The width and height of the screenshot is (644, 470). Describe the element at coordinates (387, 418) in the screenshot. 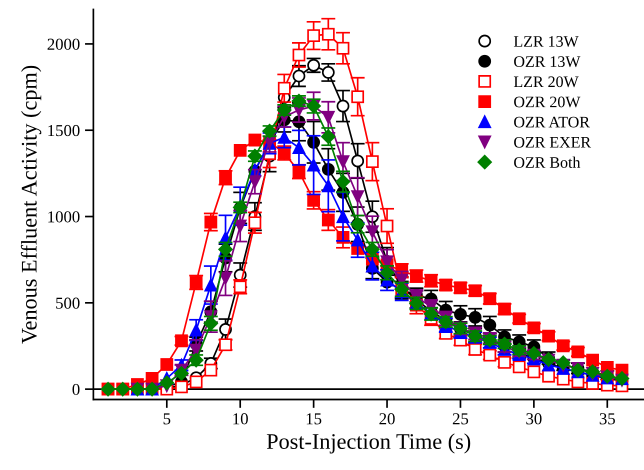

I see `x-tick-label: 20` at that location.